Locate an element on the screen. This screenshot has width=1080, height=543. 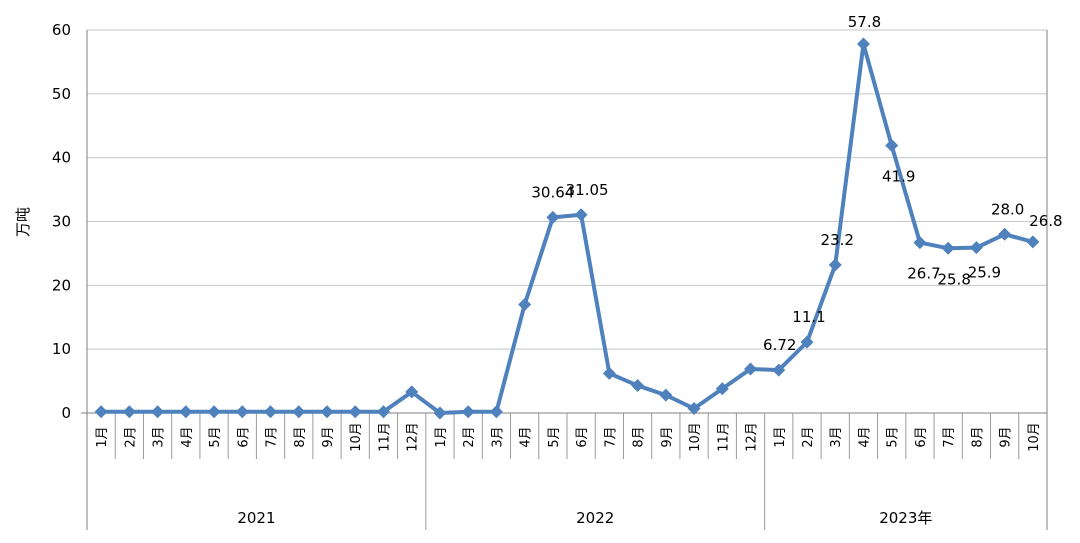
data-label: 23.2 is located at coordinates (837, 240).